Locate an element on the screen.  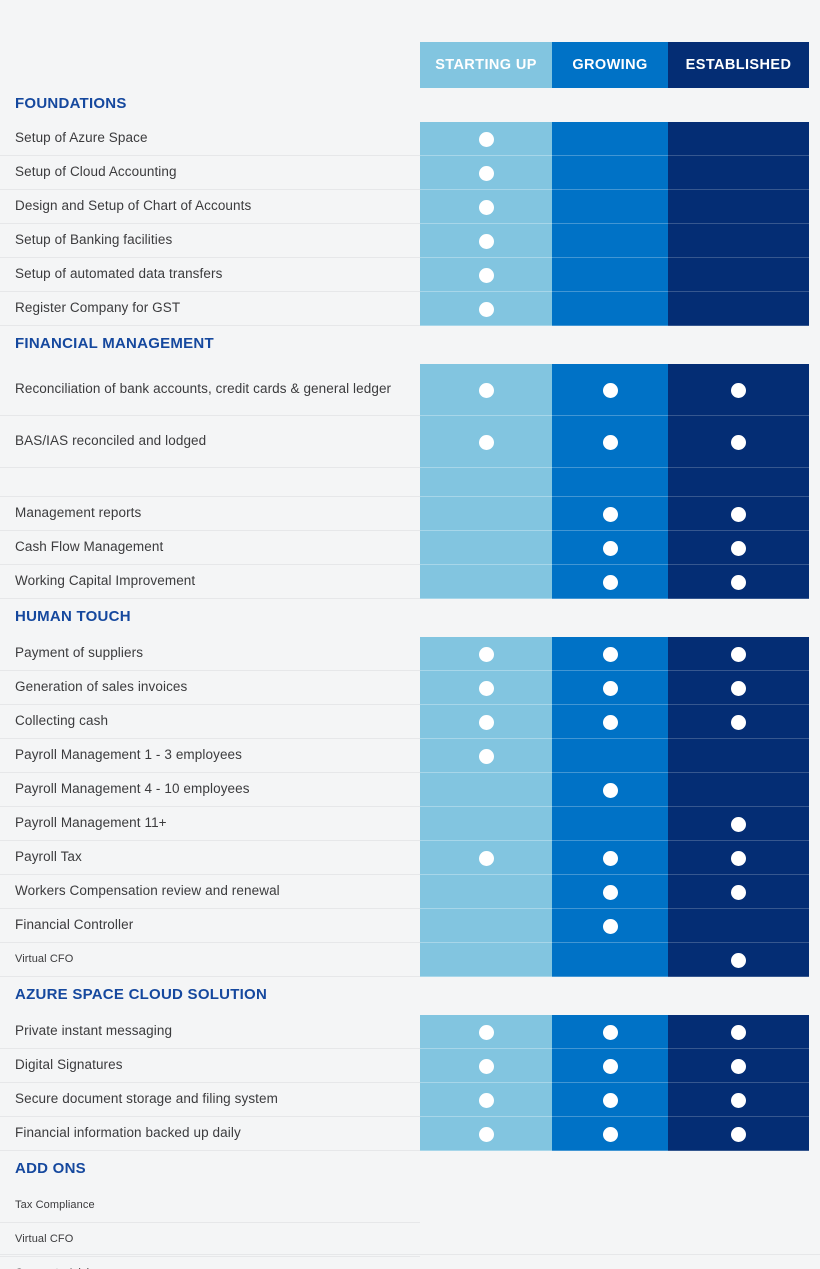
table-row: Register Company for GST is located at coordinates (410, 309).